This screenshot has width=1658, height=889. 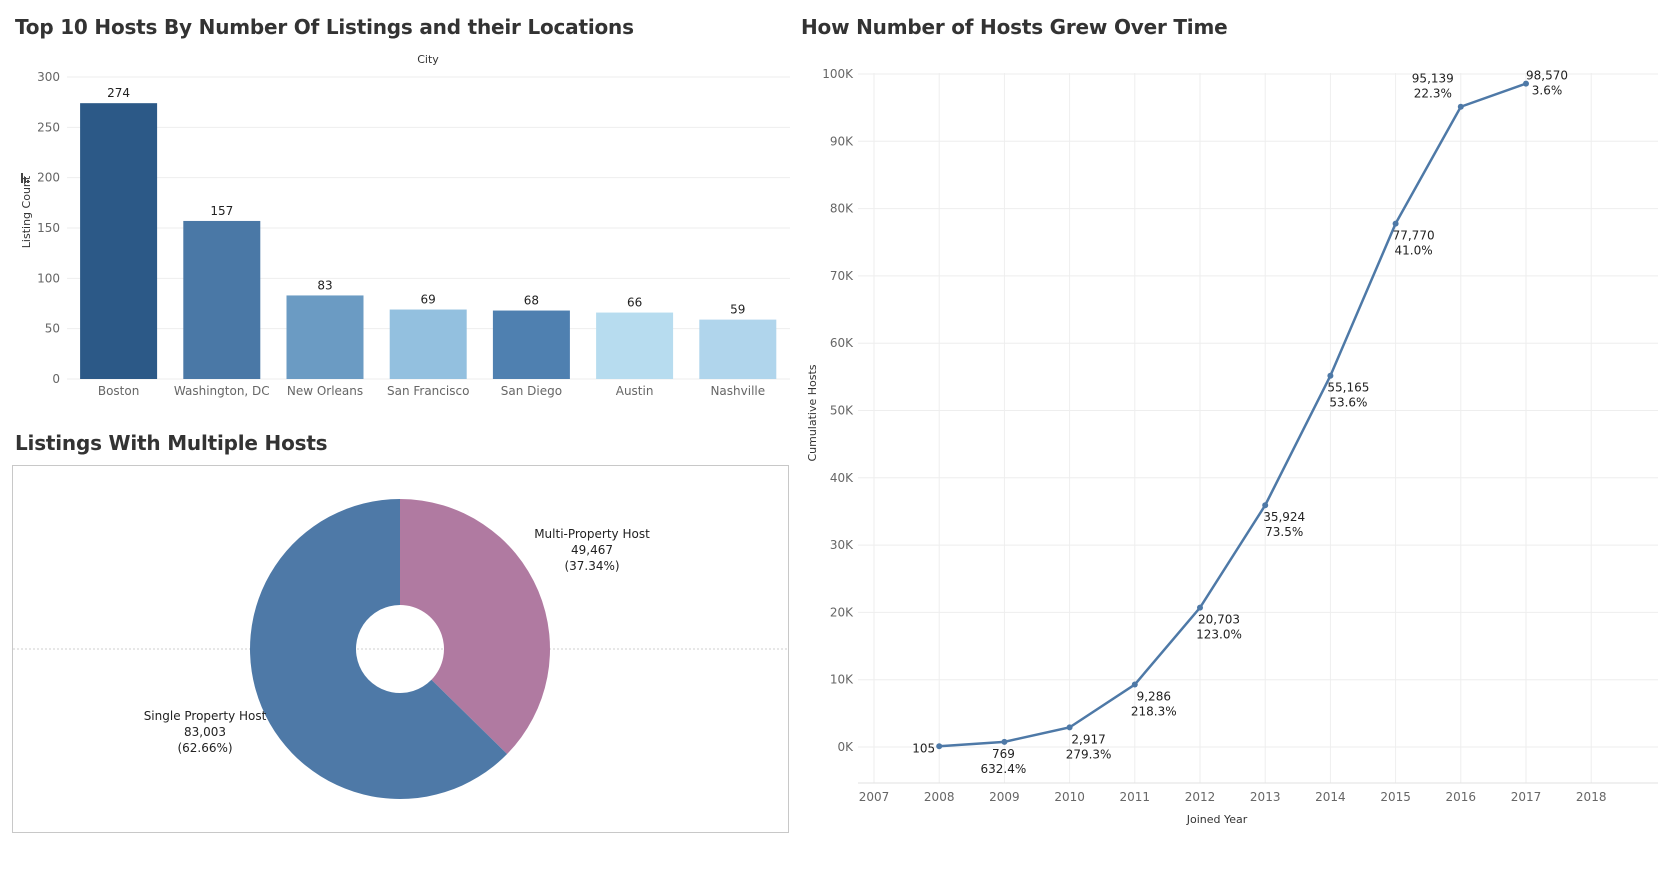 What do you see at coordinates (842, 411) in the screenshot?
I see `line-y-tick-label: 50K` at bounding box center [842, 411].